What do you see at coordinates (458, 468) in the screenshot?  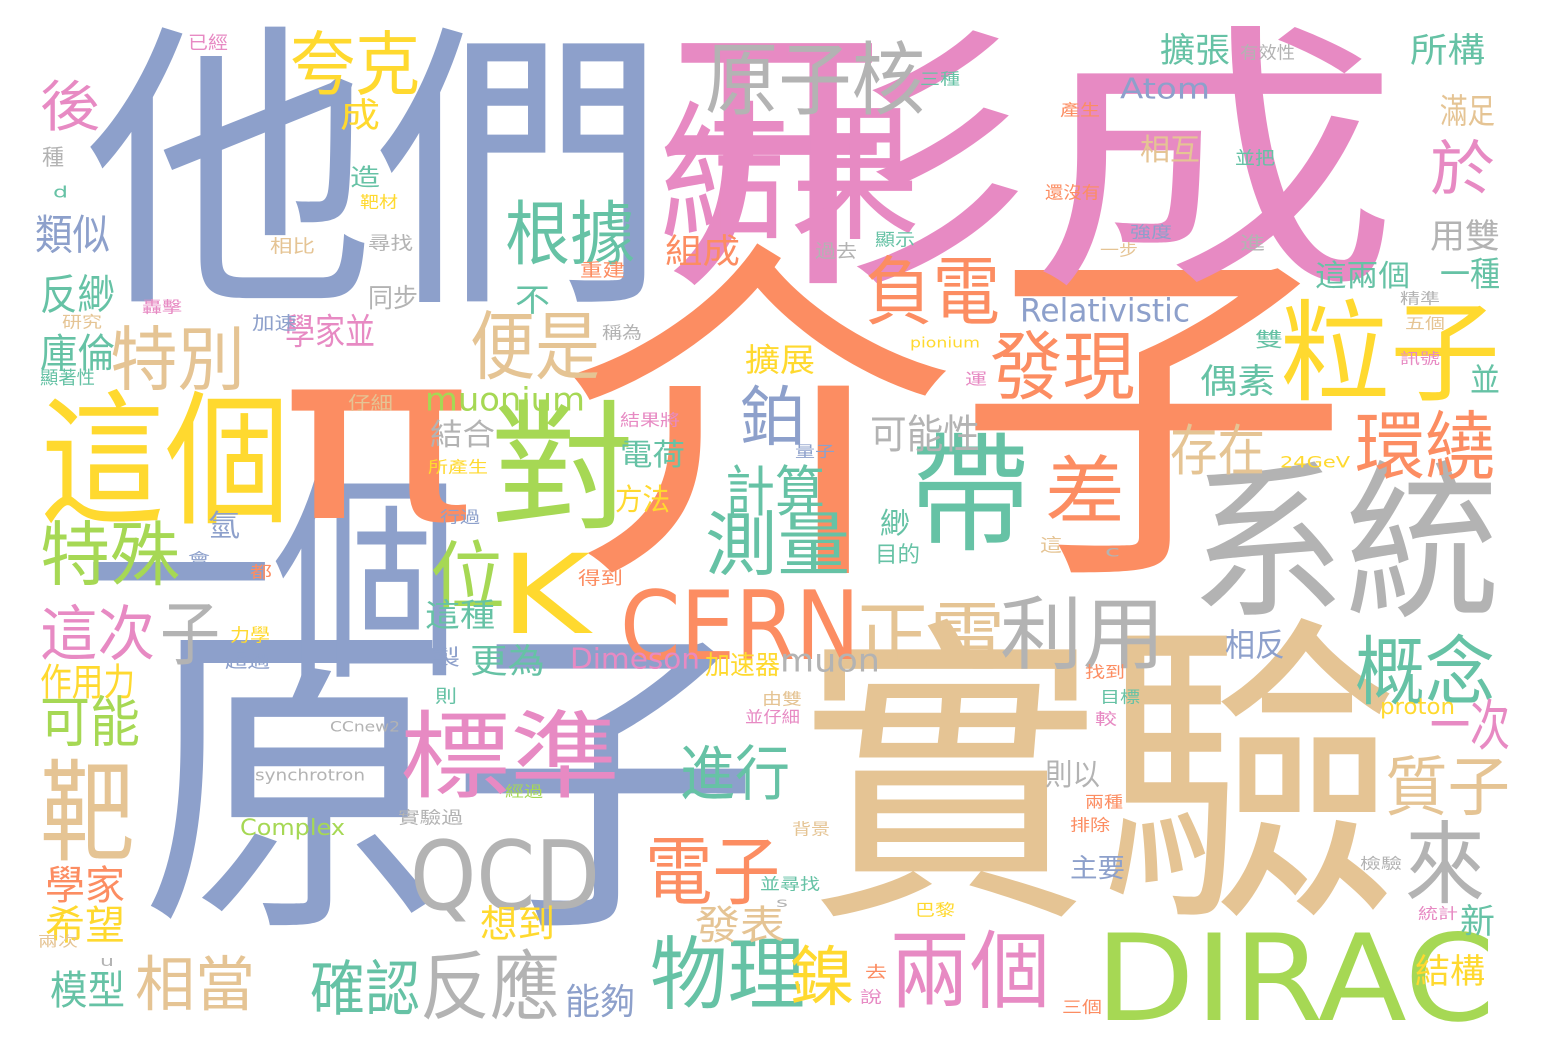 I see `word-cloud-word: 所產生` at bounding box center [458, 468].